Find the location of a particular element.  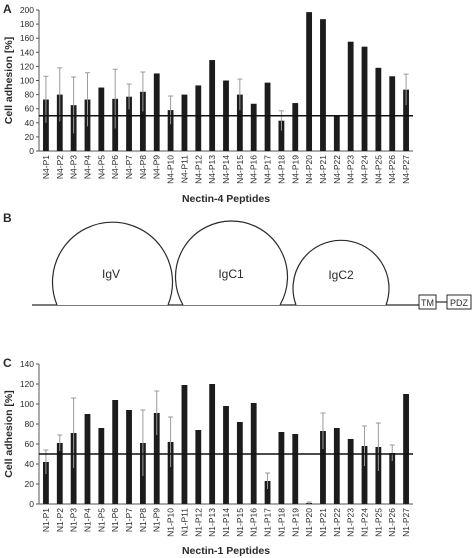

x-tick-label: N4-P4 is located at coordinates (87, 167).